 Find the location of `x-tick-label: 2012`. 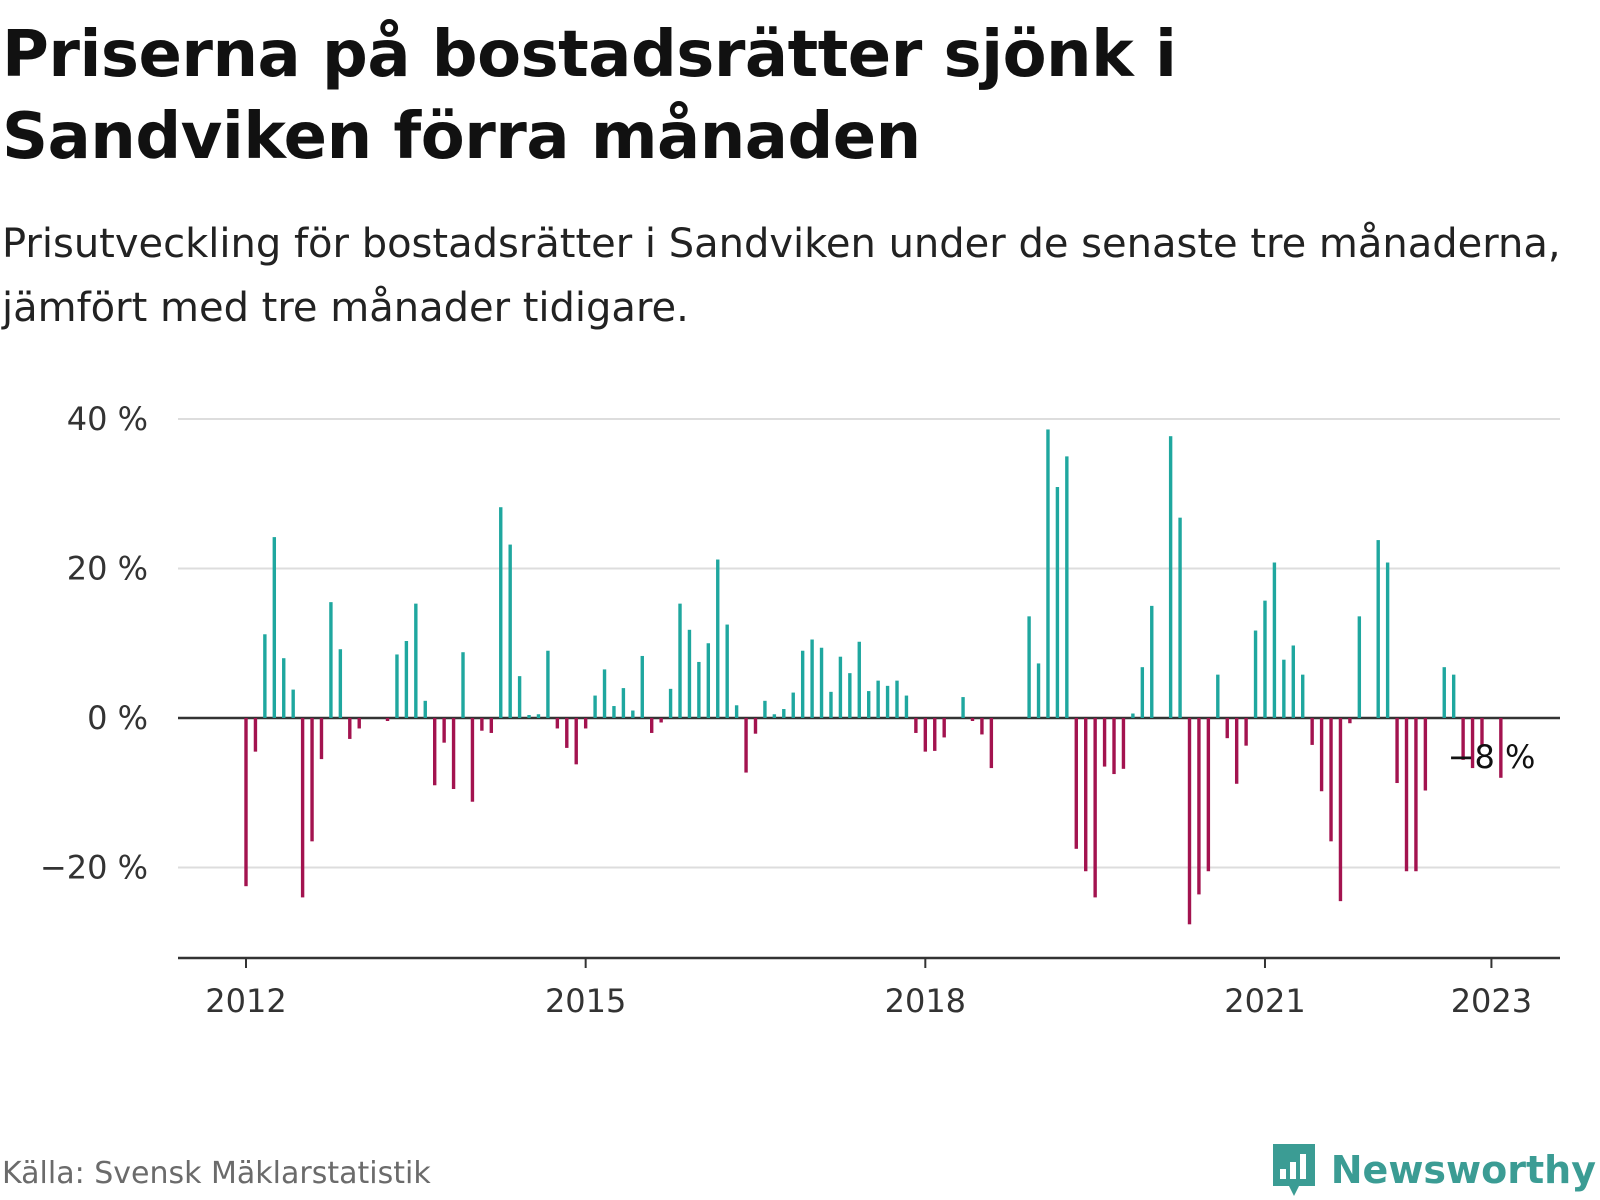

x-tick-label: 2012 is located at coordinates (245, 1001).